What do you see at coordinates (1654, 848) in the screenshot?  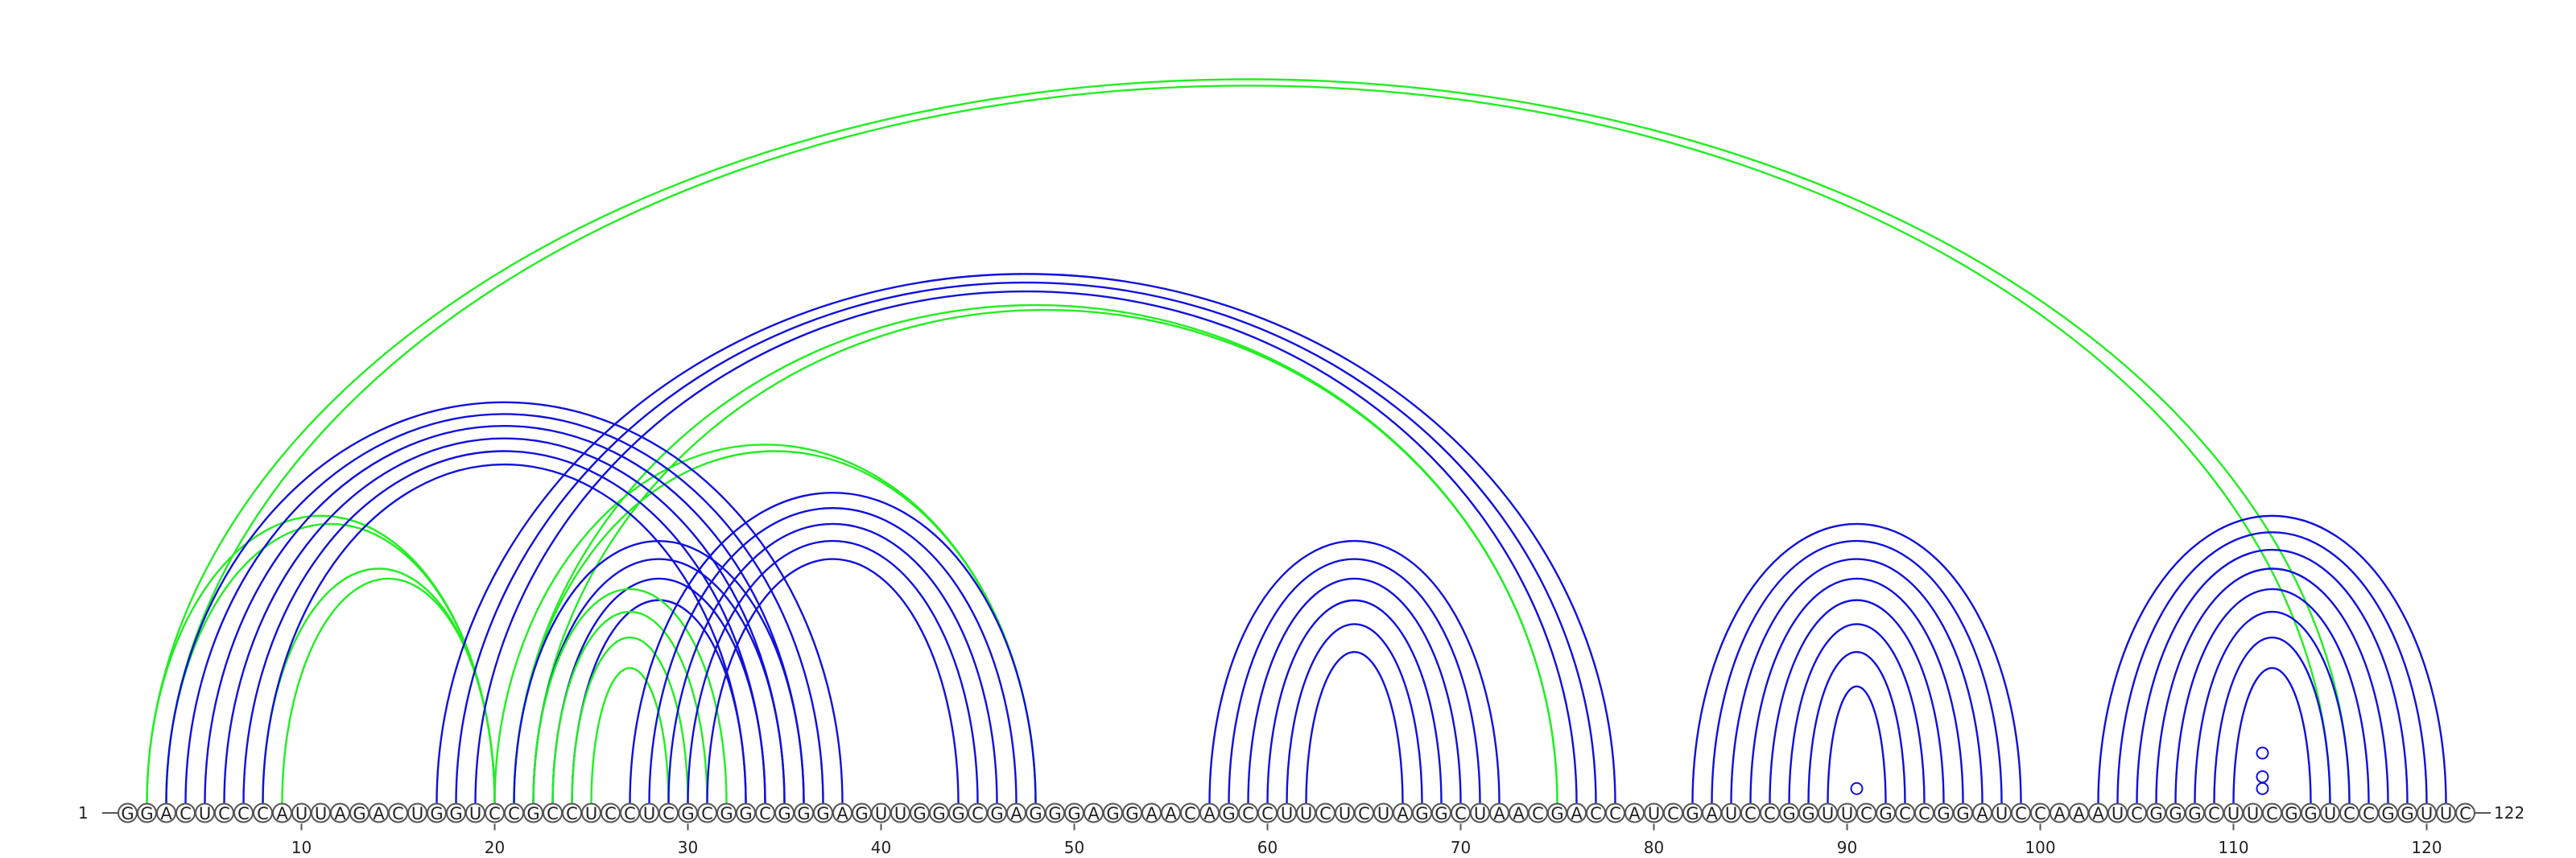 I see `tick-label: 80` at bounding box center [1654, 848].